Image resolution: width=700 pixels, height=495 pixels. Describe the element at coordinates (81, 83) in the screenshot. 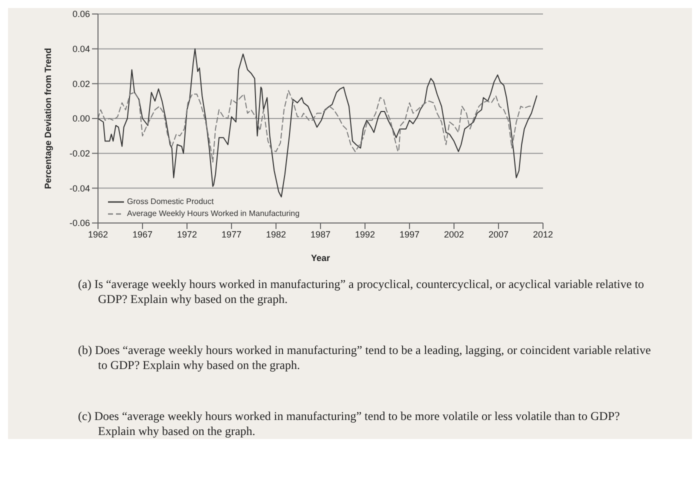

I see `y-tick-label: 0.02` at that location.